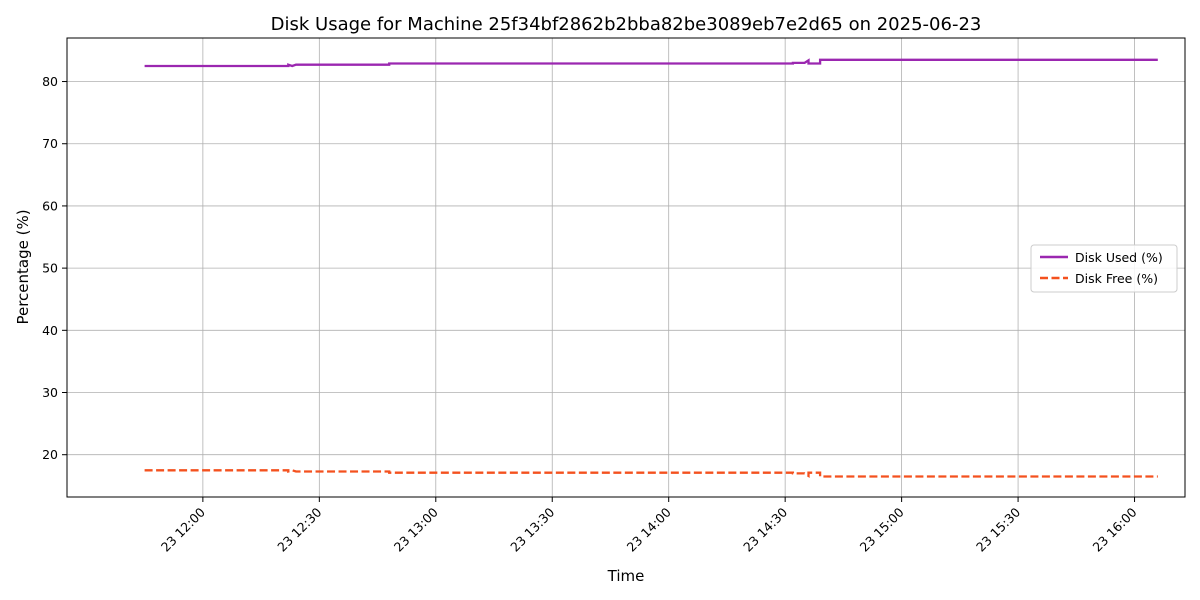 The height and width of the screenshot is (600, 1200). I want to click on y-tick-label: 60, so click(50, 205).